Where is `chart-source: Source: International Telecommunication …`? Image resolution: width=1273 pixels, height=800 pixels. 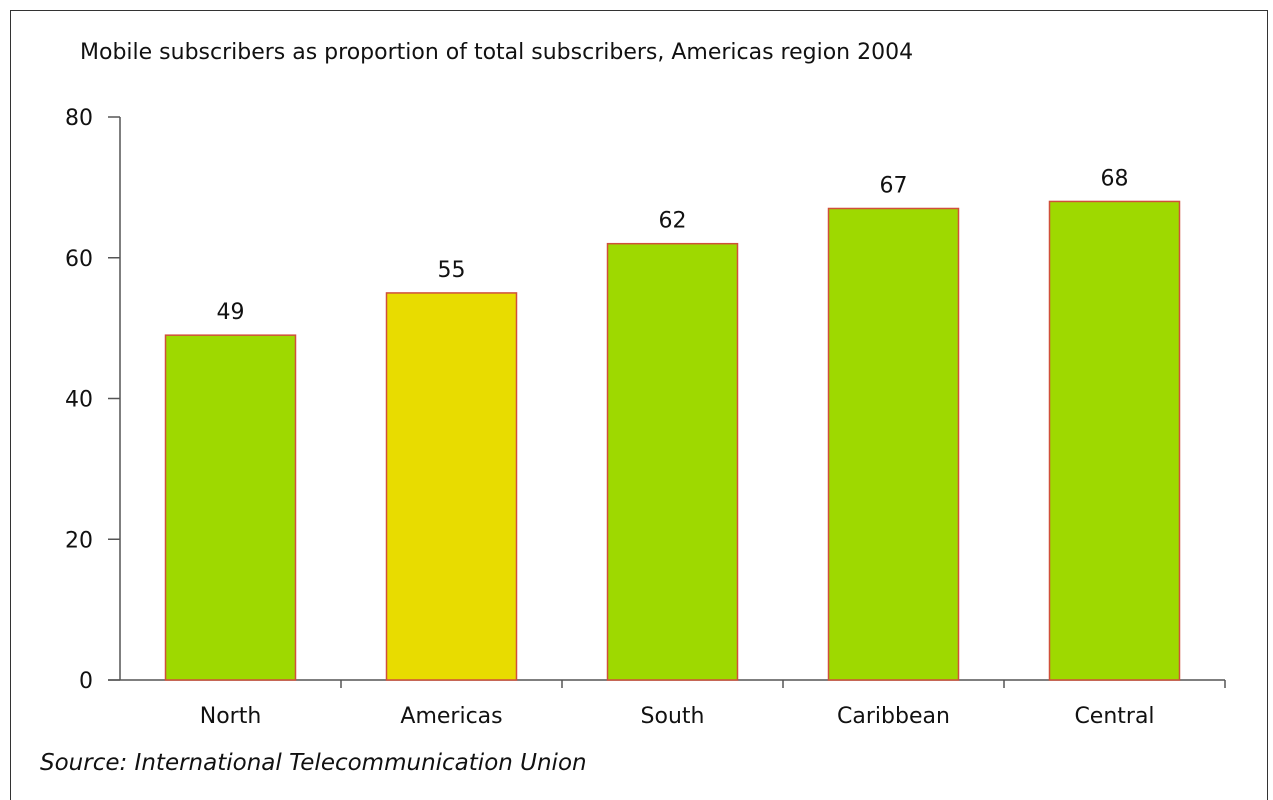
chart-source: Source: International Telecommunication … is located at coordinates (313, 763).